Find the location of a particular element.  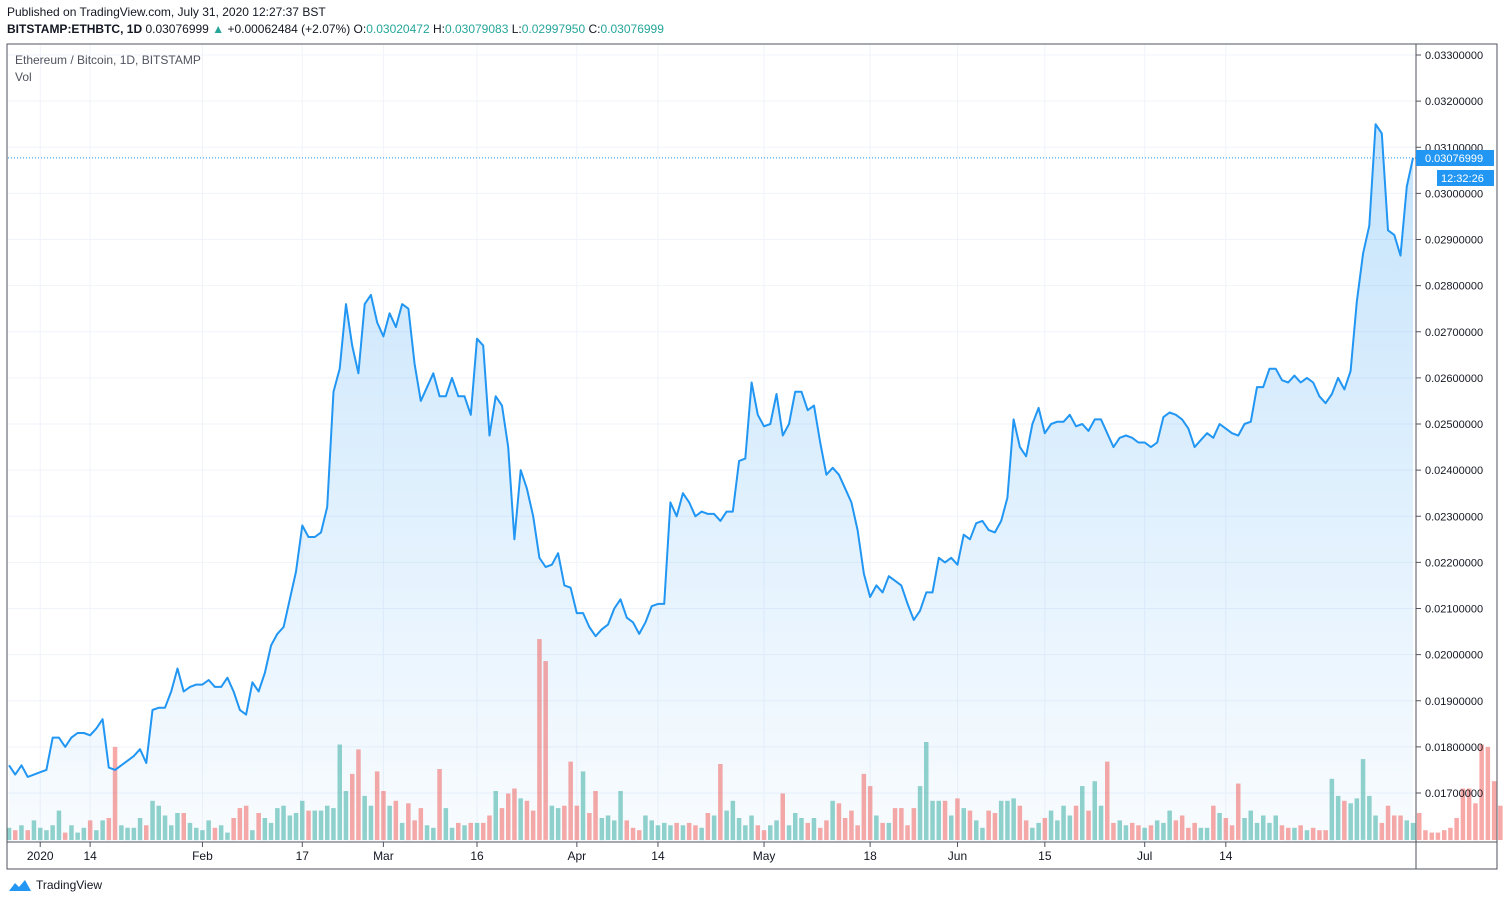

footer-logo: TradingView is located at coordinates (55, 885).